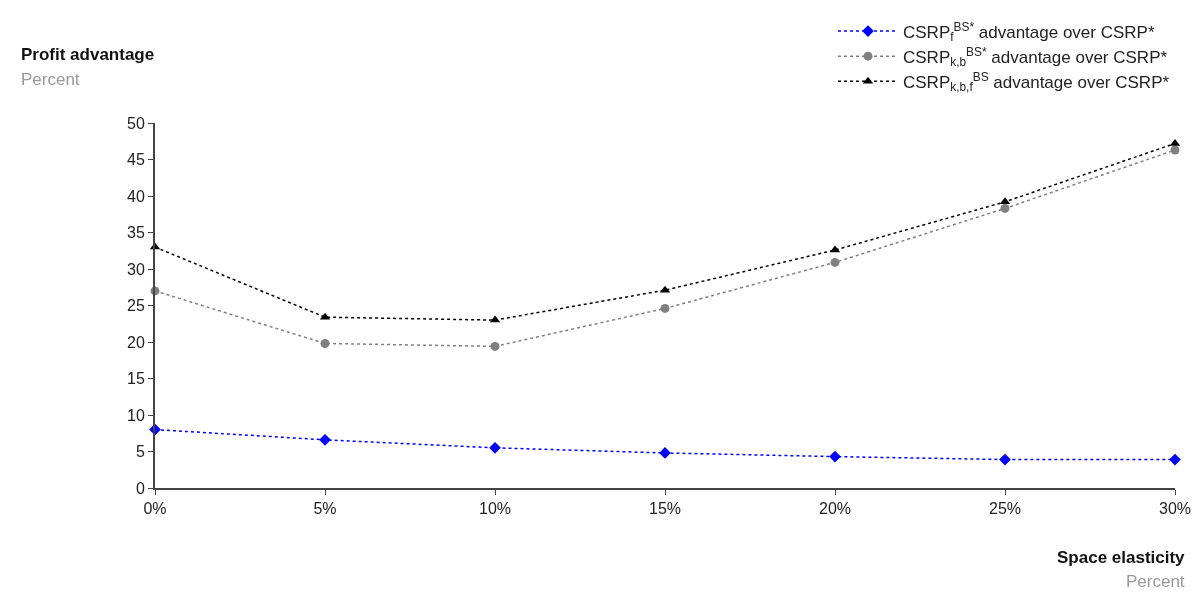  I want to click on y-tick-label: 10, so click(136, 415).